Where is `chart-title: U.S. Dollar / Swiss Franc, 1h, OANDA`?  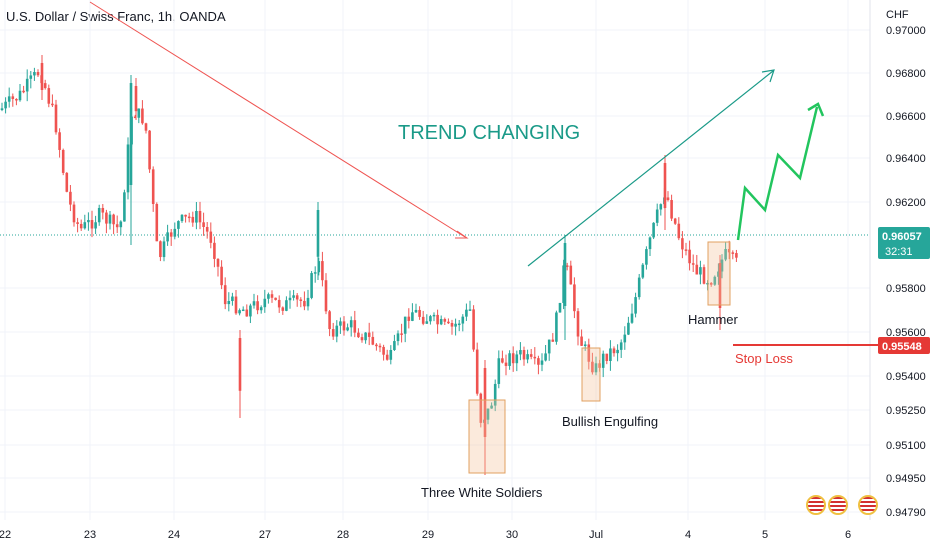 chart-title: U.S. Dollar / Swiss Franc, 1h, OANDA is located at coordinates (116, 16).